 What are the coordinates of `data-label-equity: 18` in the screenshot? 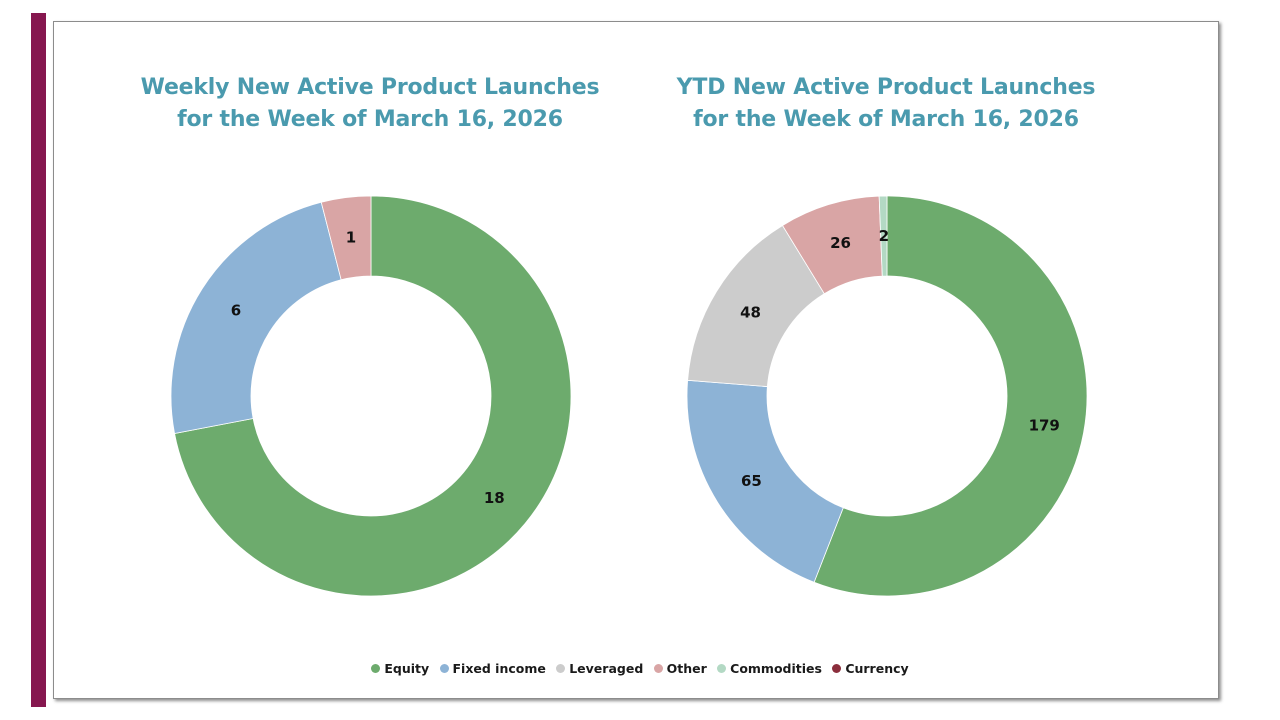 It's located at (494, 498).